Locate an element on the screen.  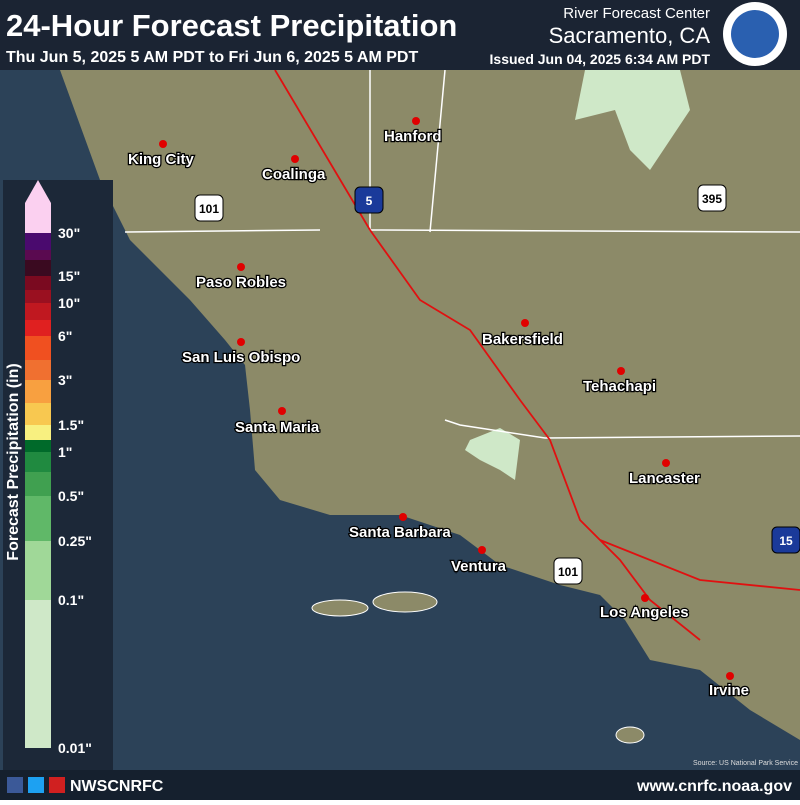
city-label: Paso Robles is located at coordinates (241, 282).